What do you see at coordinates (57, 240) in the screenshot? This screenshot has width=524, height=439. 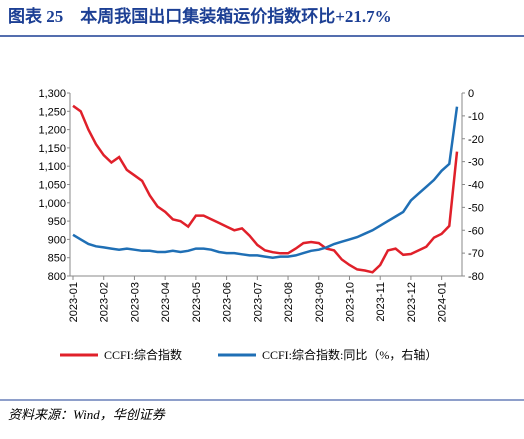 I see `y-tick-label: 900` at bounding box center [57, 240].